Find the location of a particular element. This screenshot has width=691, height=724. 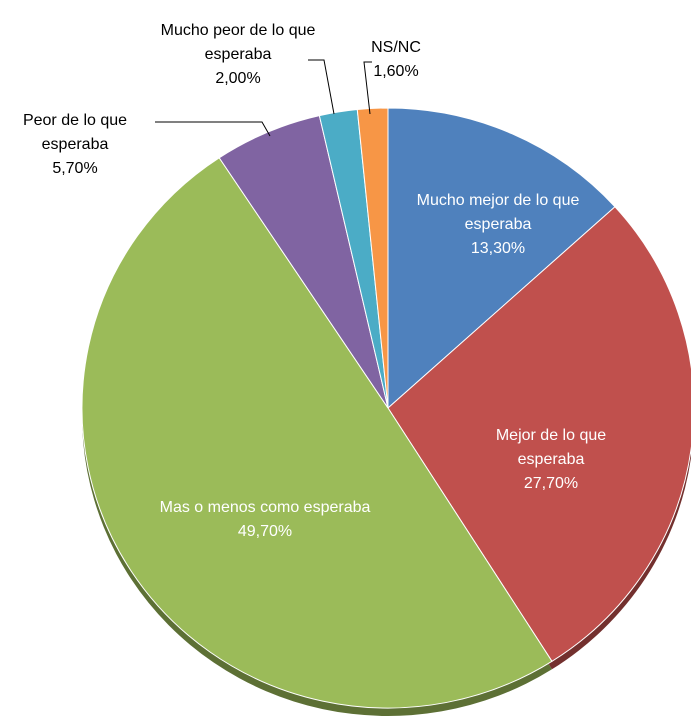

category-label: Peor de lo que esperaba is located at coordinates (75, 132).